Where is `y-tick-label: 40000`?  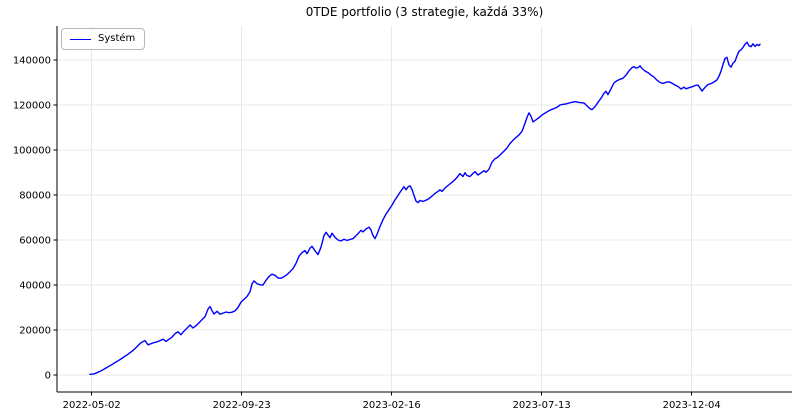 y-tick-label: 40000 is located at coordinates (35, 285).